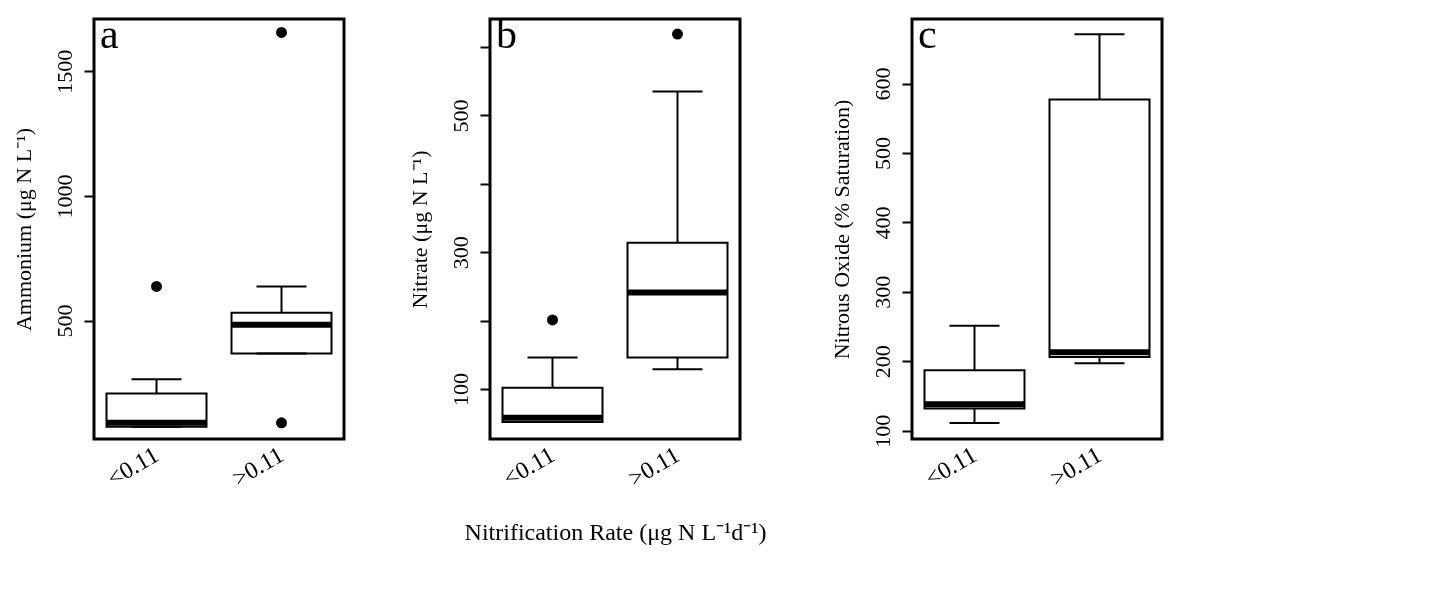 The height and width of the screenshot is (590, 1434). Describe the element at coordinates (882, 84) in the screenshot. I see `y-tick-label: 600` at that location.